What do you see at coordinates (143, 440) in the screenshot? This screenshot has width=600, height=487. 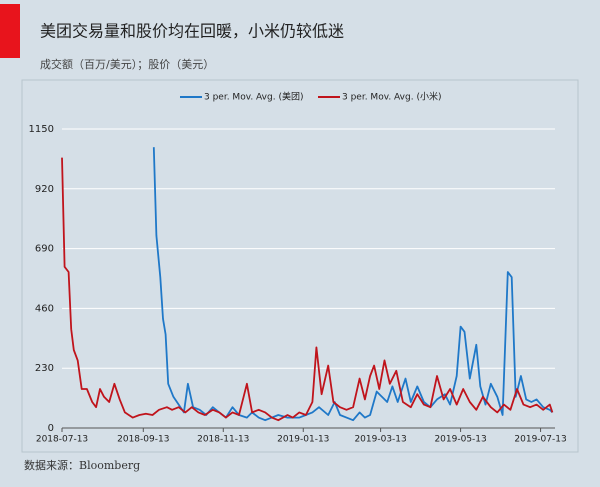 I see `x-tick-label: 2018-09-13` at bounding box center [143, 440].